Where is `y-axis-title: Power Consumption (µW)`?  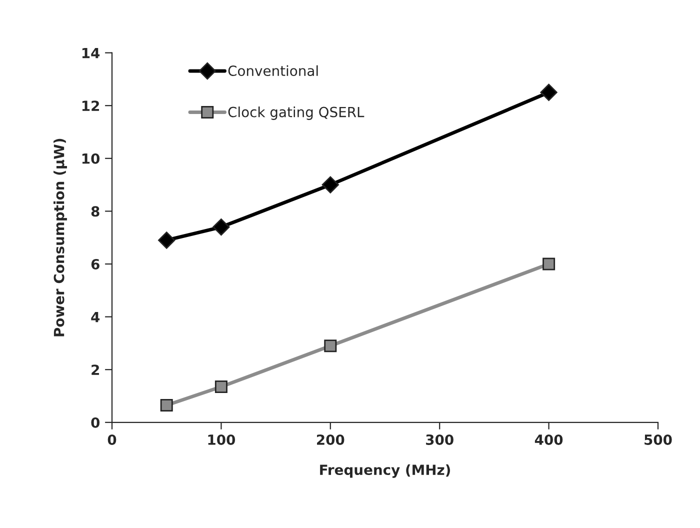 y-axis-title: Power Consumption (µW) is located at coordinates (60, 237).